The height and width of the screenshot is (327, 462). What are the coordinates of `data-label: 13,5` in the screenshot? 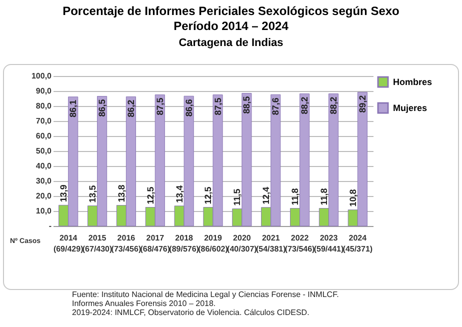 It's located at (92, 194).